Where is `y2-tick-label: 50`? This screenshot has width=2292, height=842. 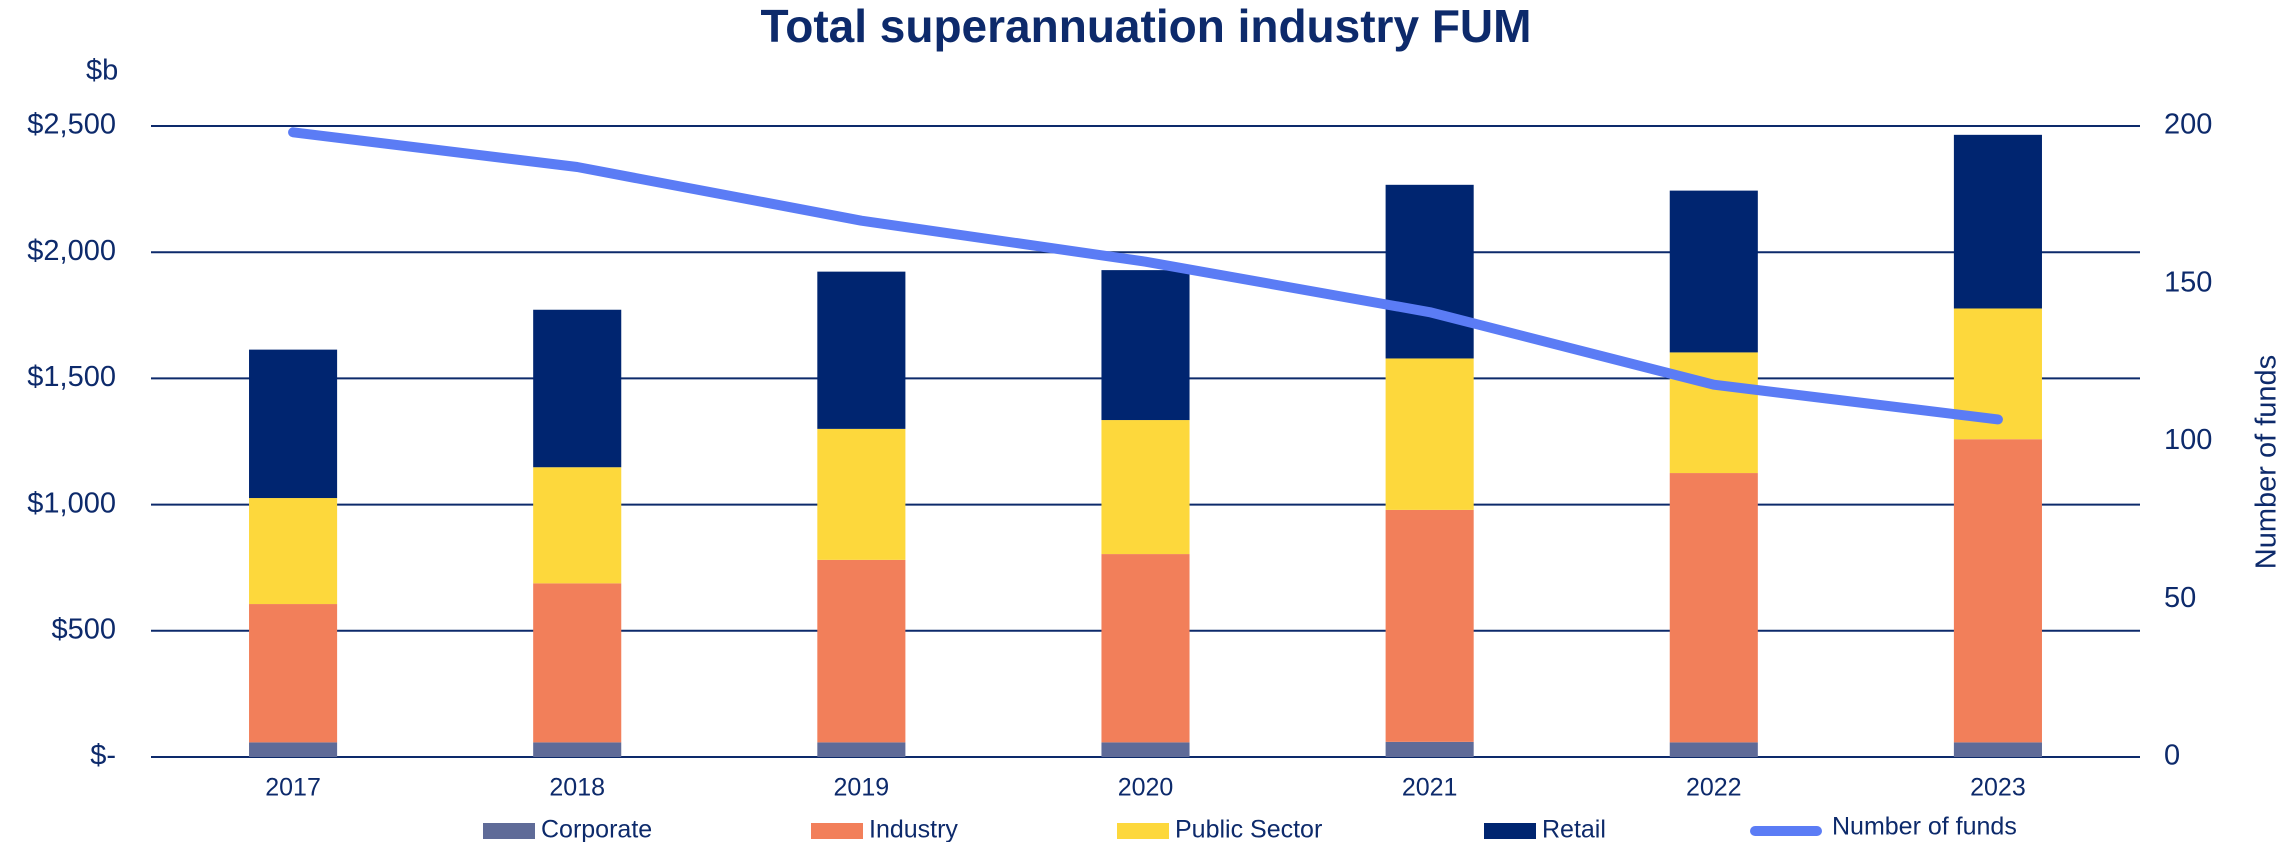 y2-tick-label: 50 is located at coordinates (2180, 598).